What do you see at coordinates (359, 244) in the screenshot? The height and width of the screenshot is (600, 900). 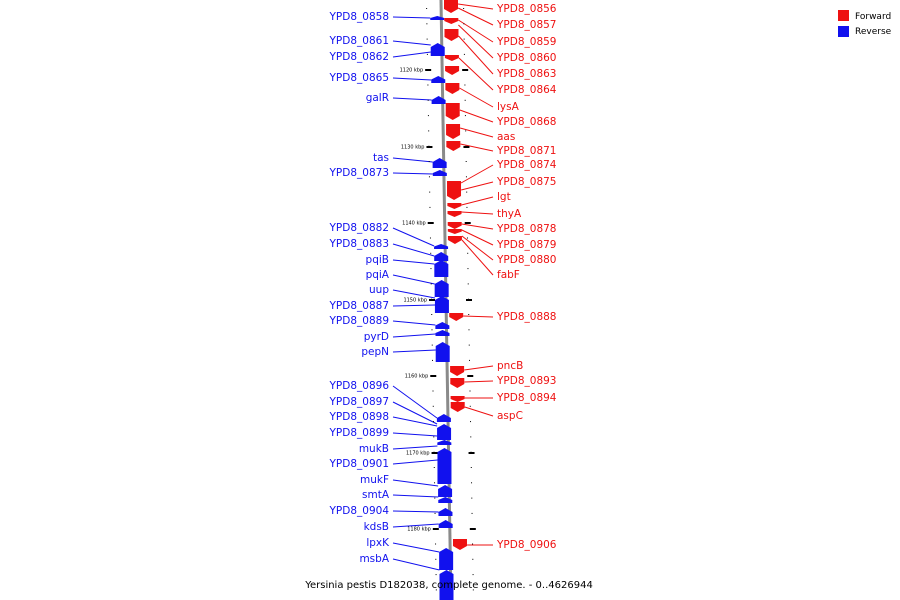 I see `gene-label-reverse: YPD8_0883` at bounding box center [359, 244].